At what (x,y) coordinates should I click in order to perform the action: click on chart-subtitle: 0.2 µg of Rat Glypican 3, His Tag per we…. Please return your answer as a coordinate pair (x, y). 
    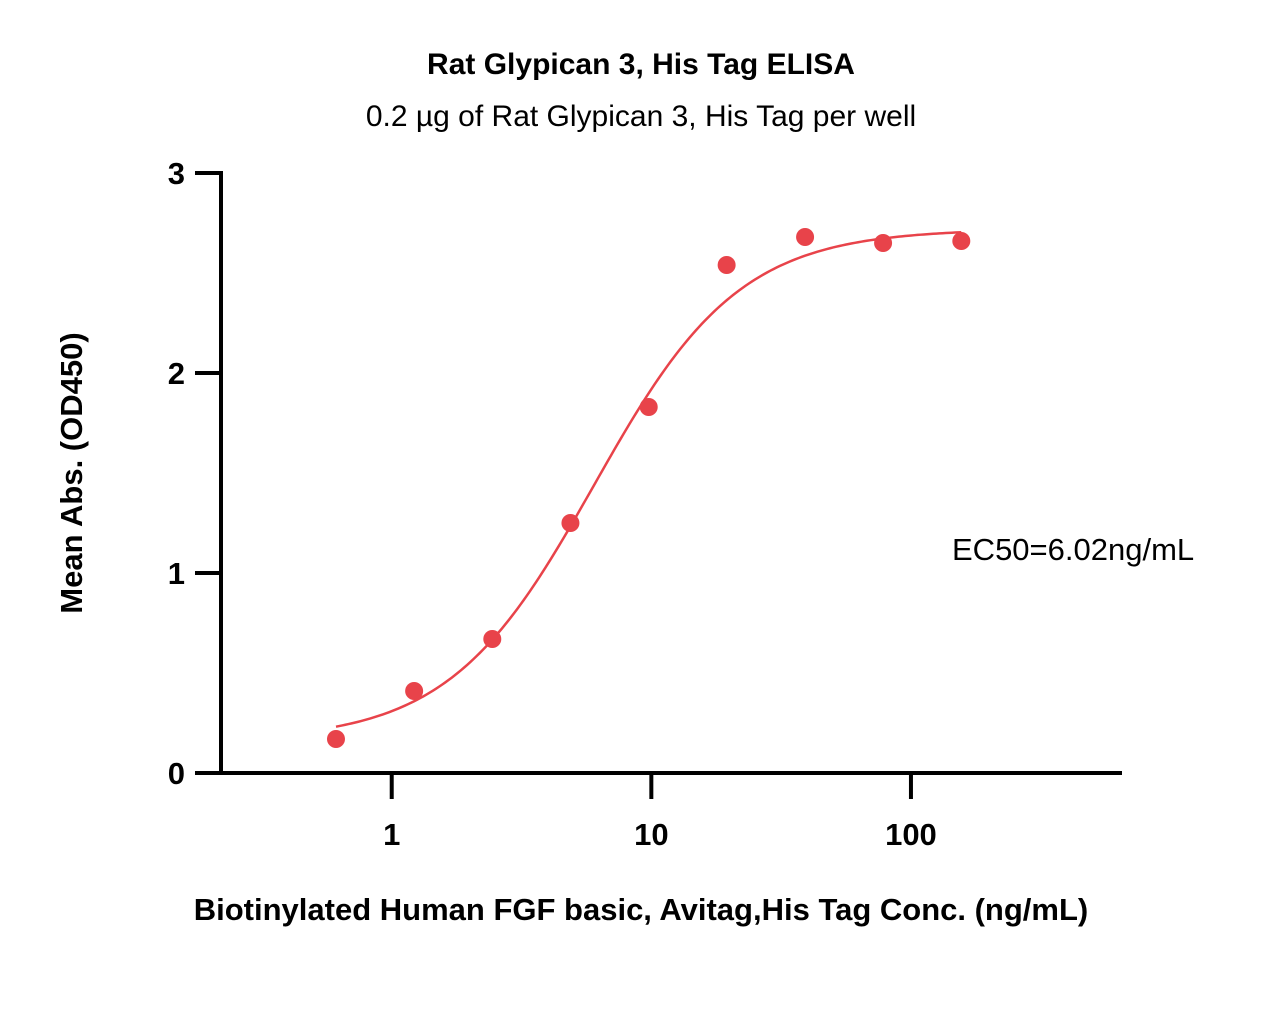
    Looking at the image, I should click on (641, 116).